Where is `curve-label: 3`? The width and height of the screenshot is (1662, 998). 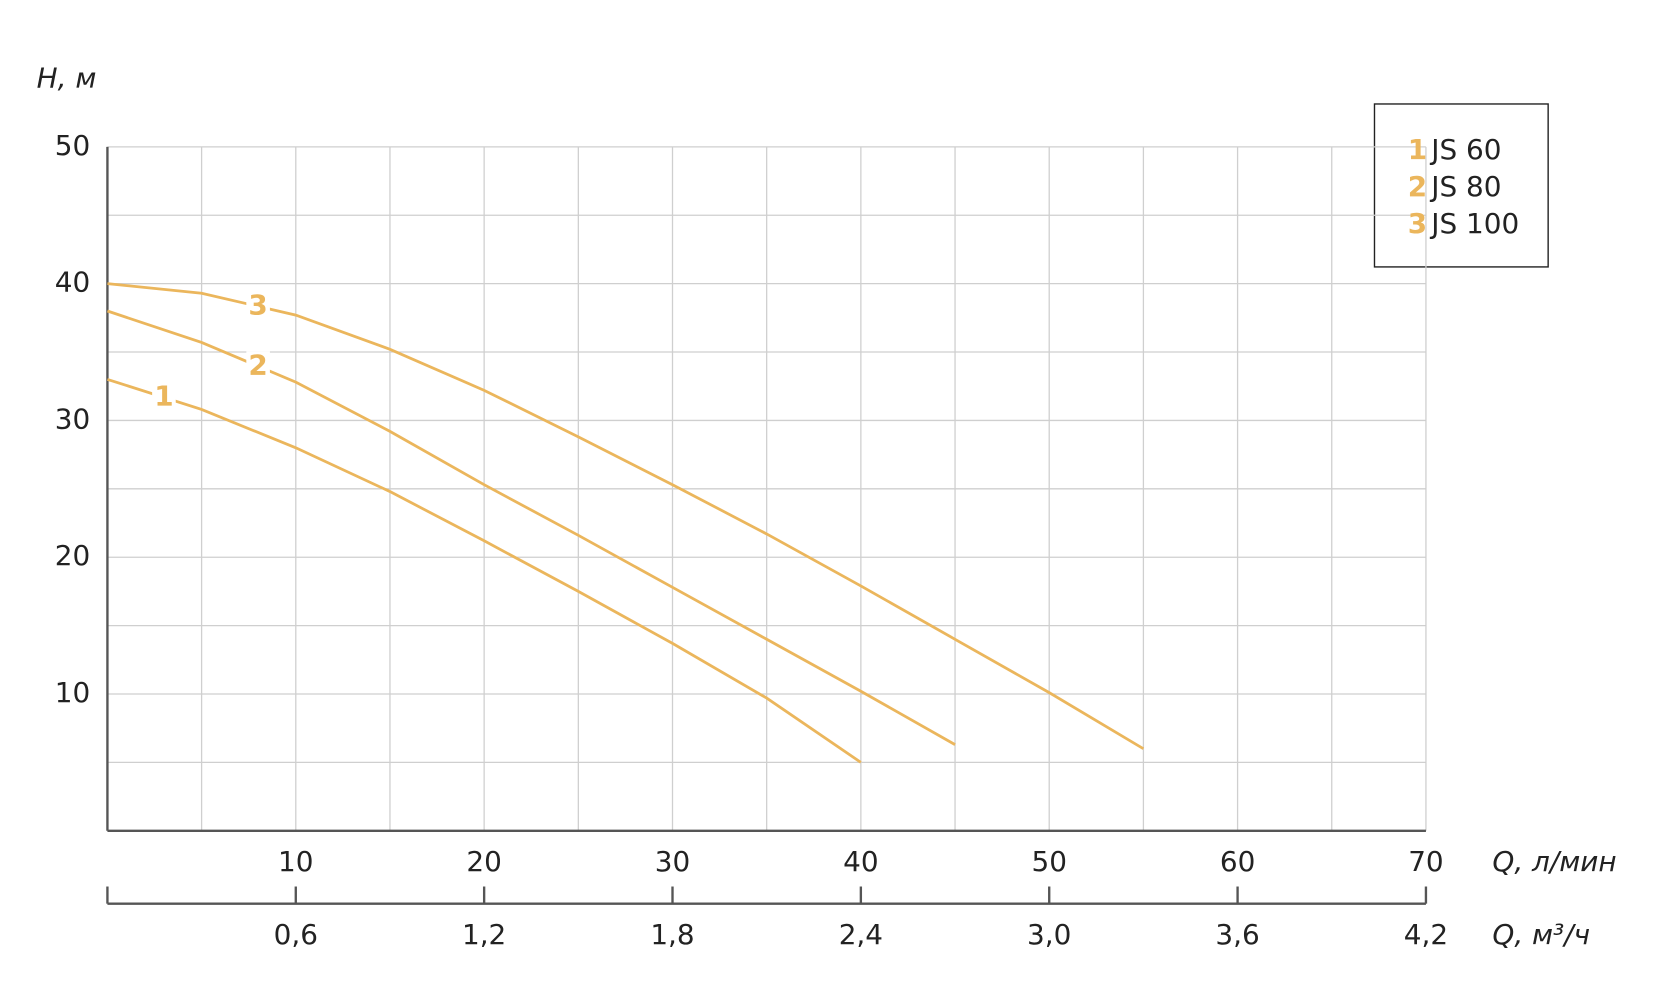
curve-label: 3 is located at coordinates (257, 304).